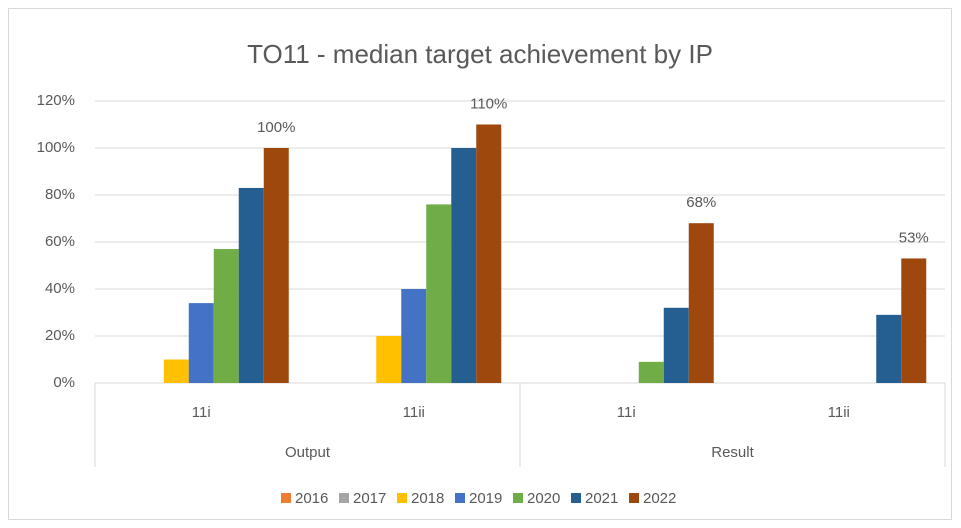 Image resolution: width=961 pixels, height=528 pixels. I want to click on data-label: 100%, so click(276, 127).